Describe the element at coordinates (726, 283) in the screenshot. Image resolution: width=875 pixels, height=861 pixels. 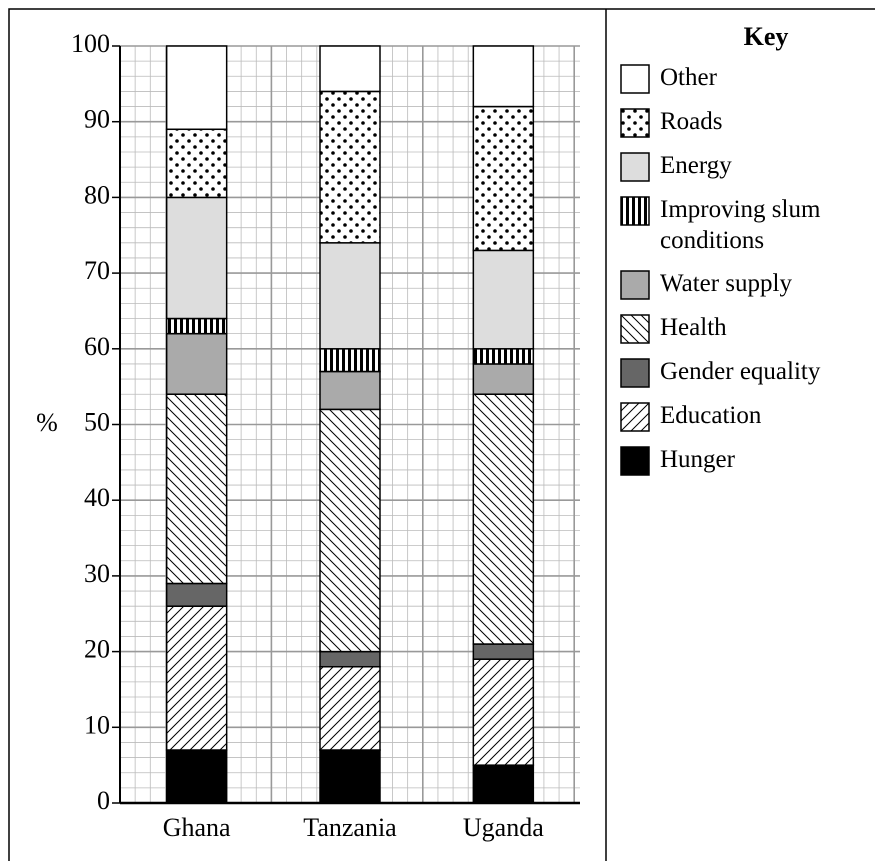
I see `legend-label: Water supply` at that location.